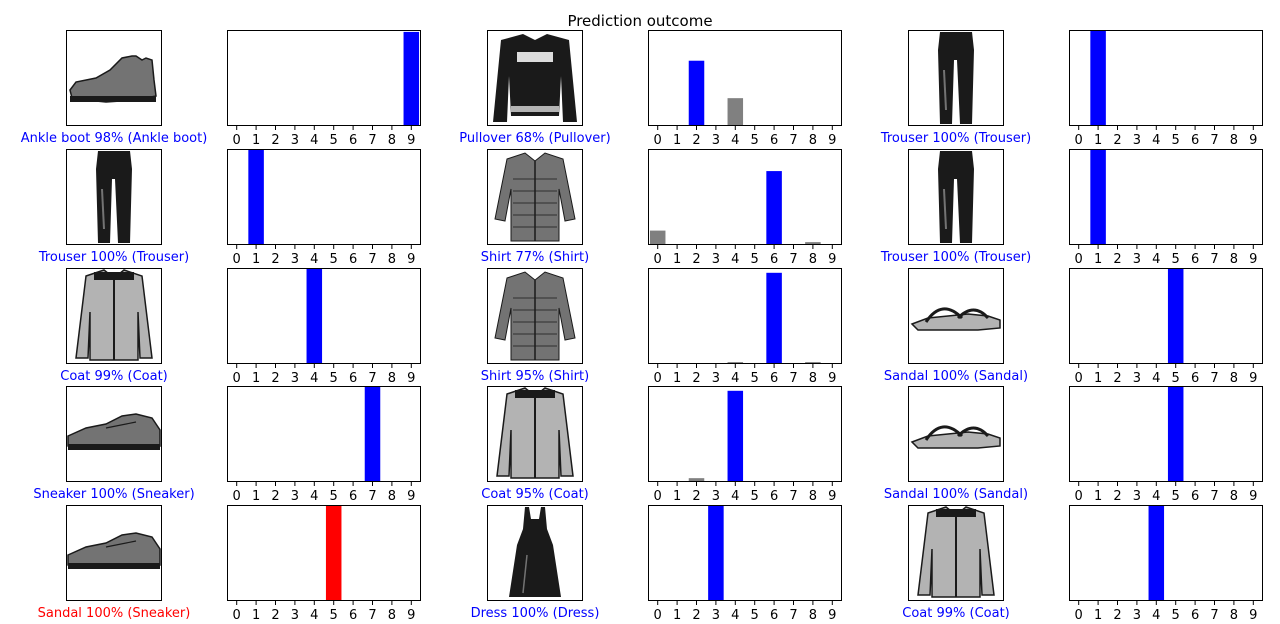 The height and width of the screenshot is (624, 1280). I want to click on sneaker-icon, so click(114, 431).